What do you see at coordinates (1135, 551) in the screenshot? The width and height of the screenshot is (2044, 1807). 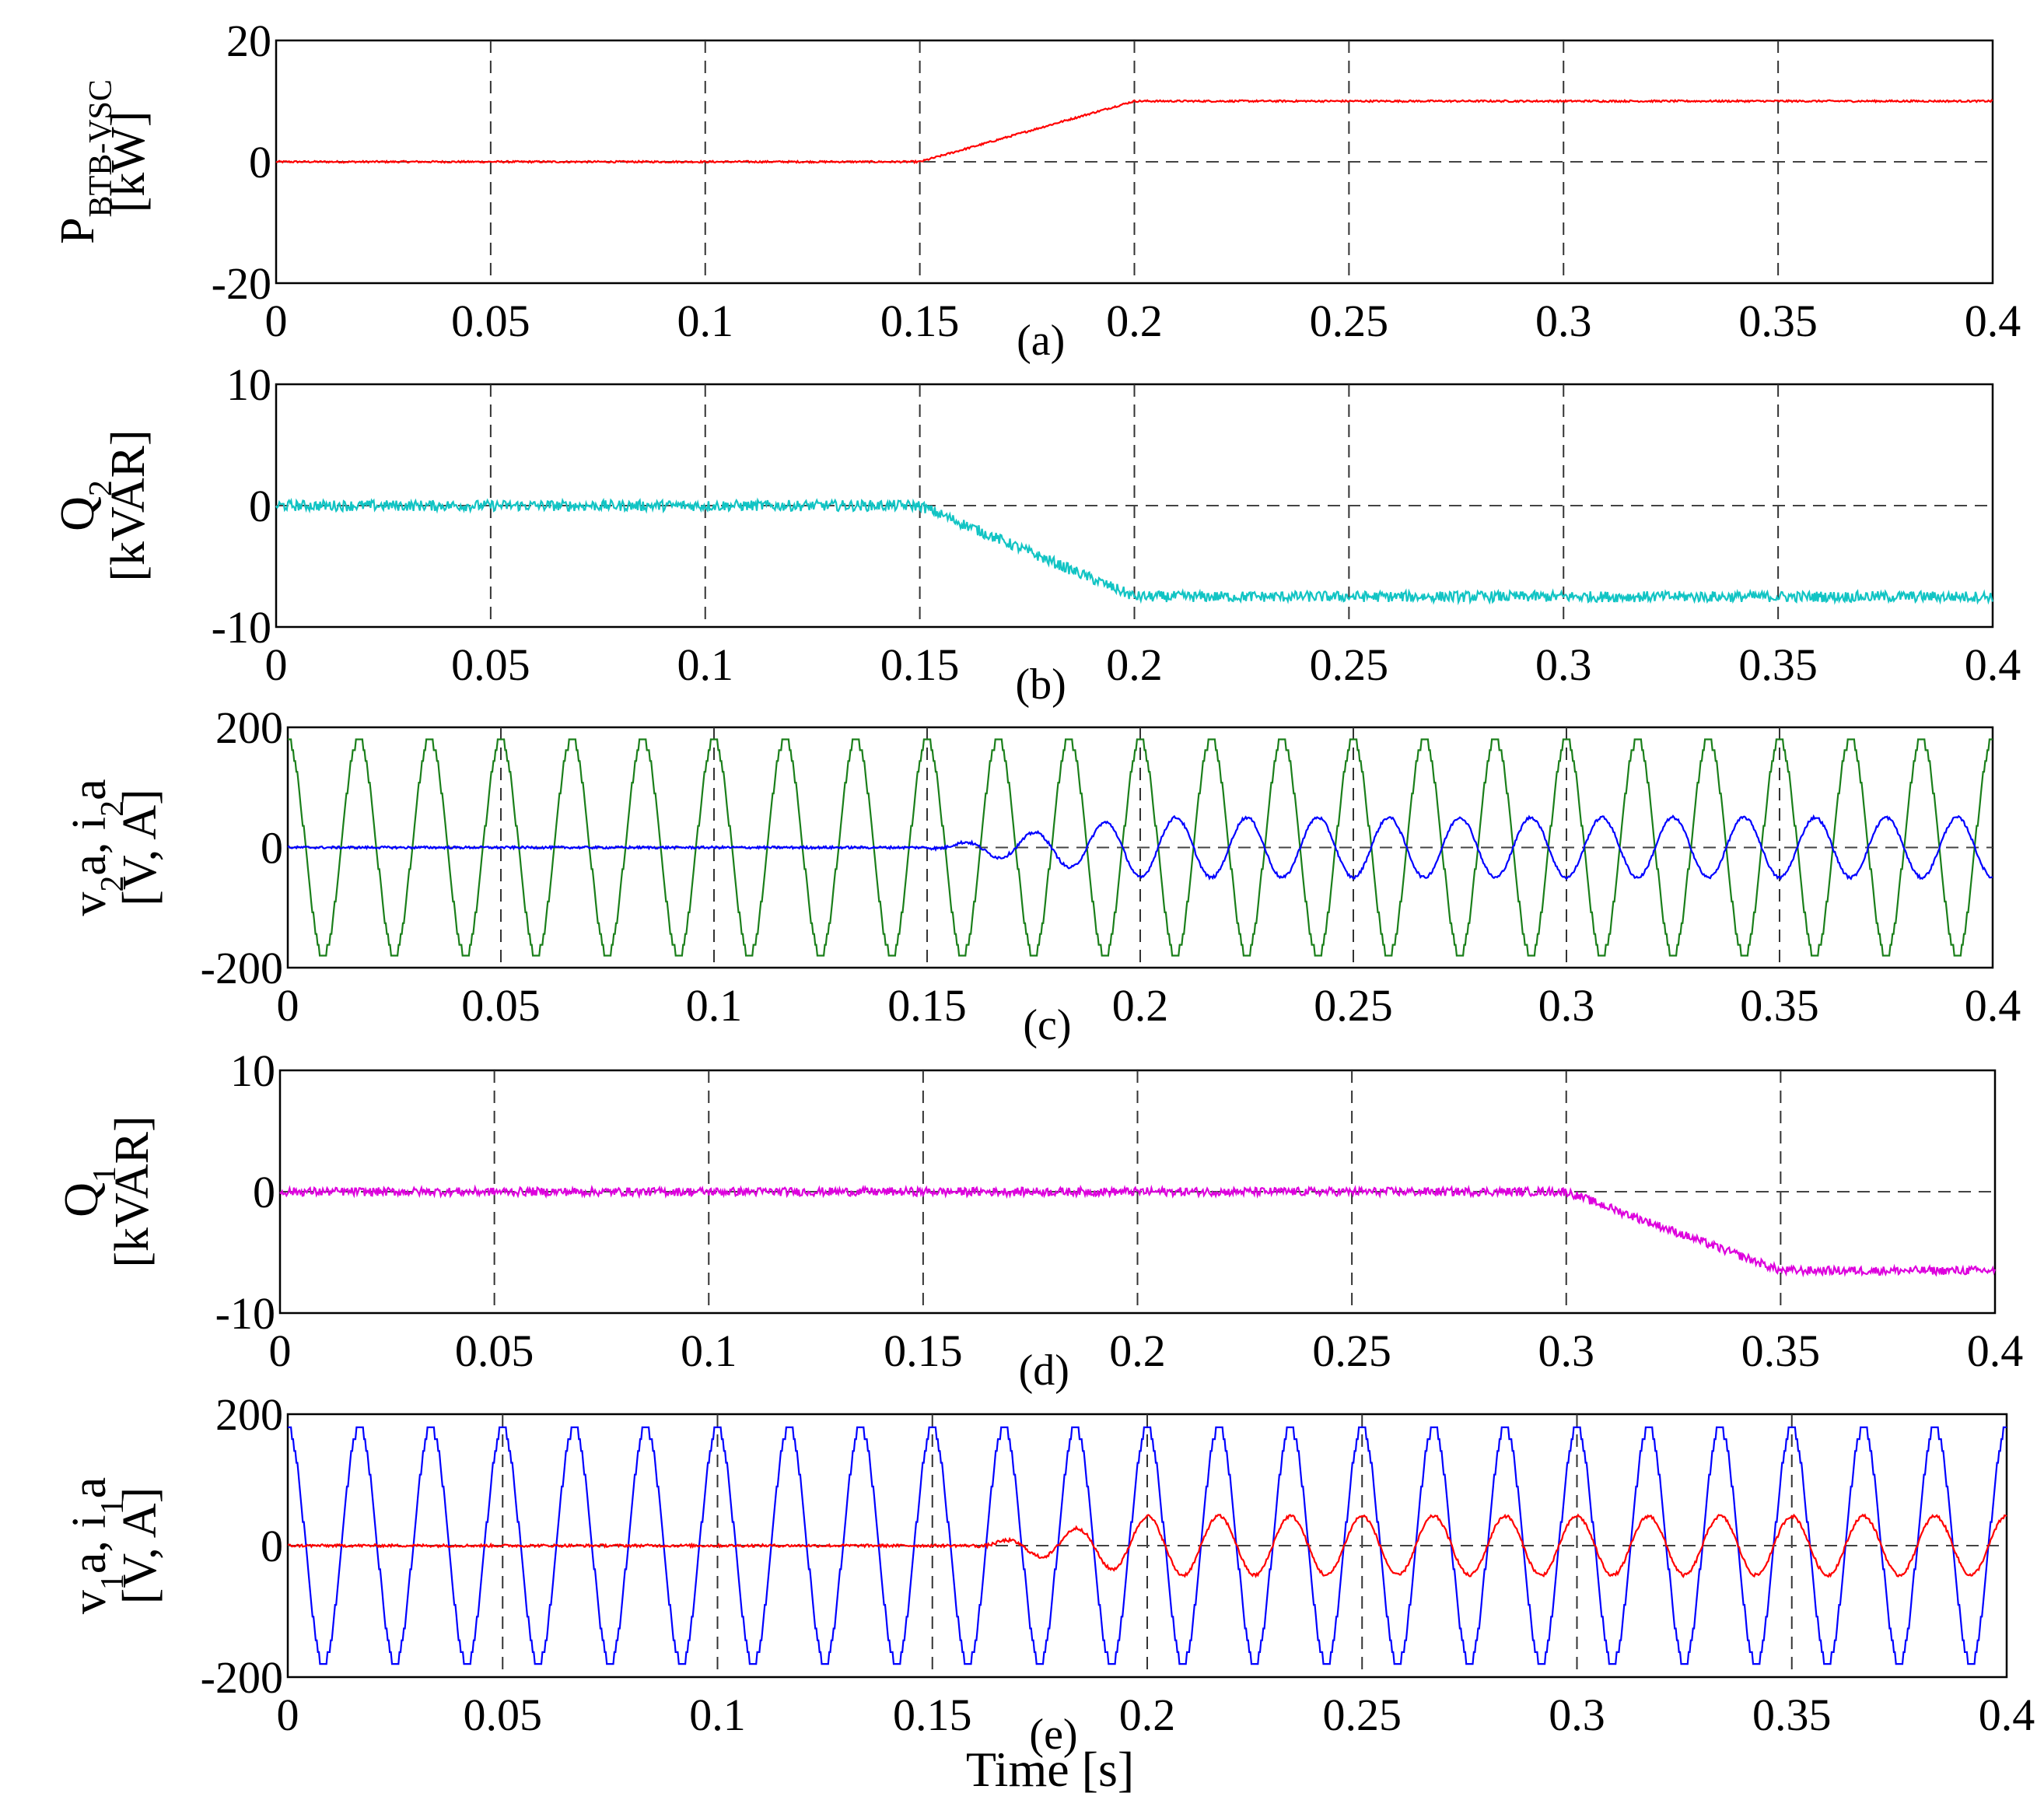 I see `series-Q2` at bounding box center [1135, 551].